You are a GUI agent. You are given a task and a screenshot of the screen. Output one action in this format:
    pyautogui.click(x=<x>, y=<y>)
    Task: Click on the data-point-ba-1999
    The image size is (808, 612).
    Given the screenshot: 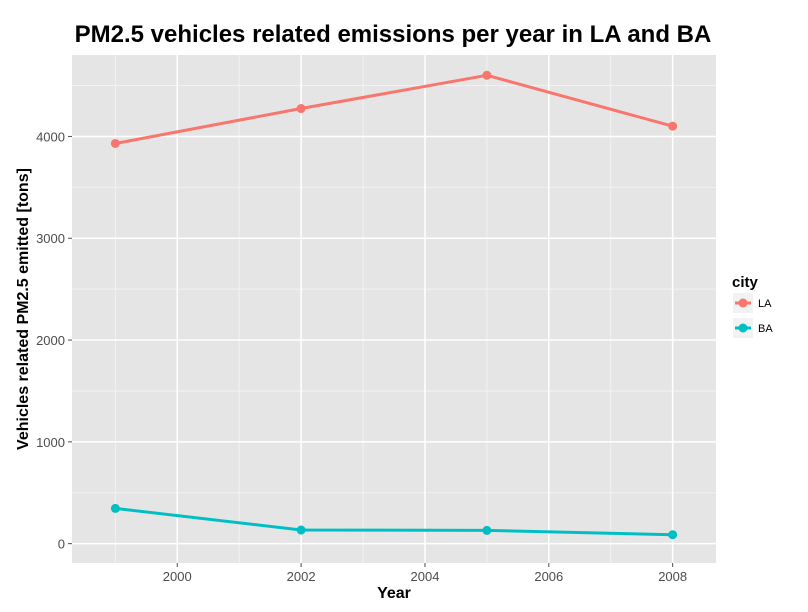 What is the action you would take?
    pyautogui.click(x=115, y=508)
    